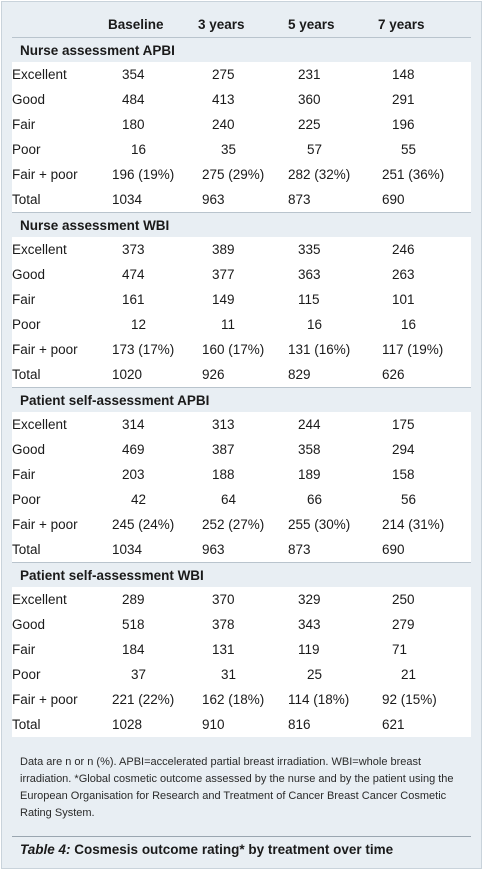 The image size is (483, 870). What do you see at coordinates (424, 524) in the screenshot?
I see `value-cell: 214 (31%)` at bounding box center [424, 524].